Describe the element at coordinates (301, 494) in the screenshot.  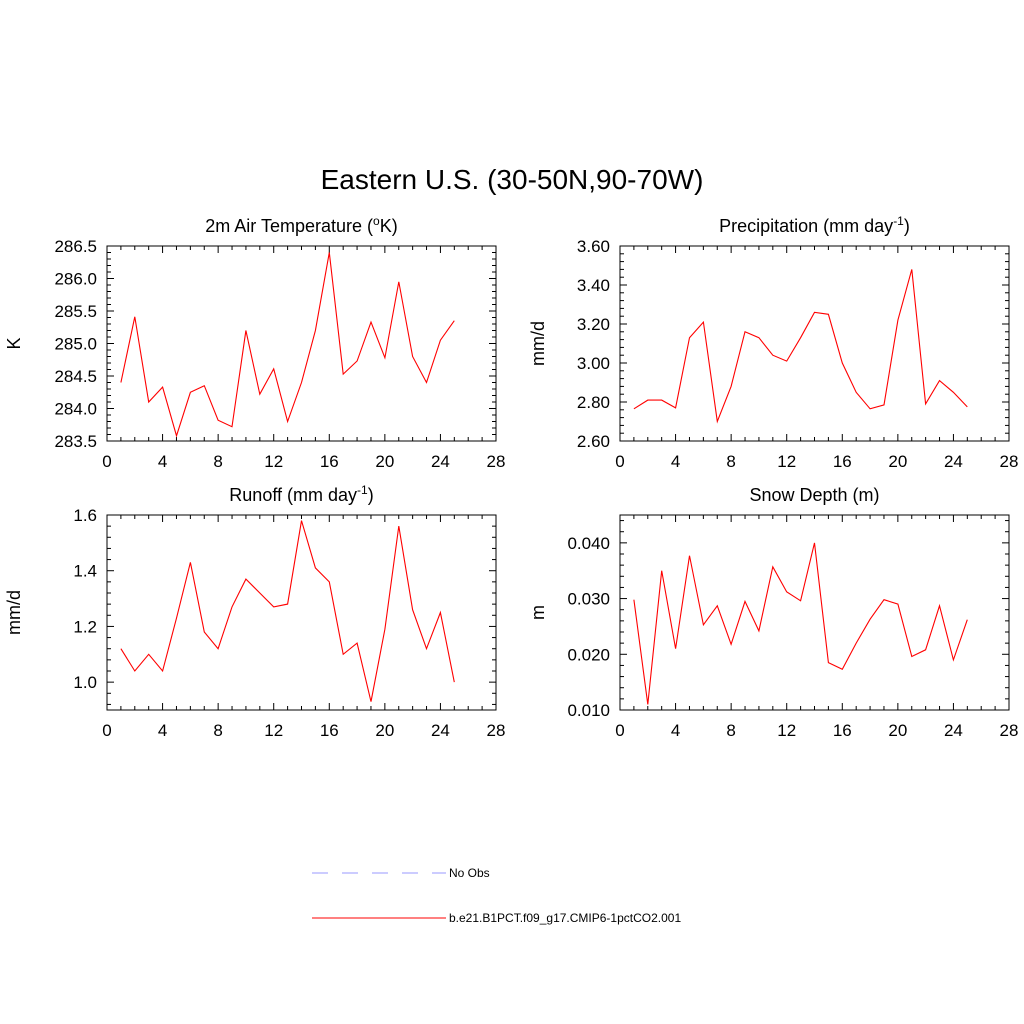
I see `panel-title: Runoff (mm day-1)` at that location.